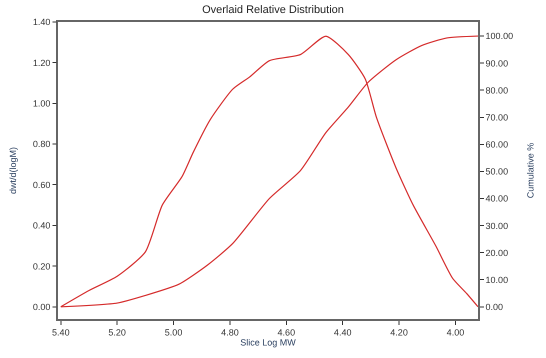  What do you see at coordinates (497, 117) in the screenshot?
I see `y2-tick-label: 70.00` at bounding box center [497, 117].